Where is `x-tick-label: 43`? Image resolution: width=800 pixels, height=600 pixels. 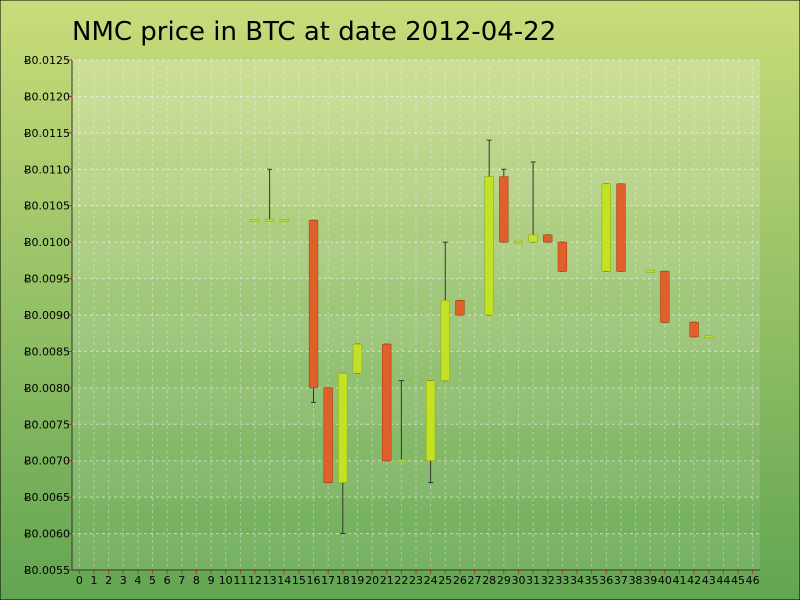 x-tick-label: 43 is located at coordinates (709, 580).